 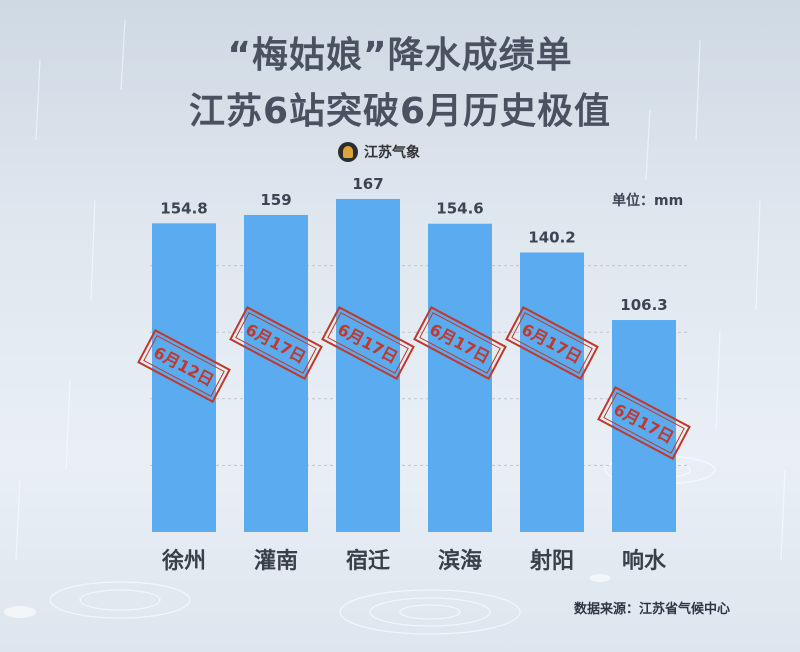 I want to click on brand-logo-icon, so click(x=348, y=152).